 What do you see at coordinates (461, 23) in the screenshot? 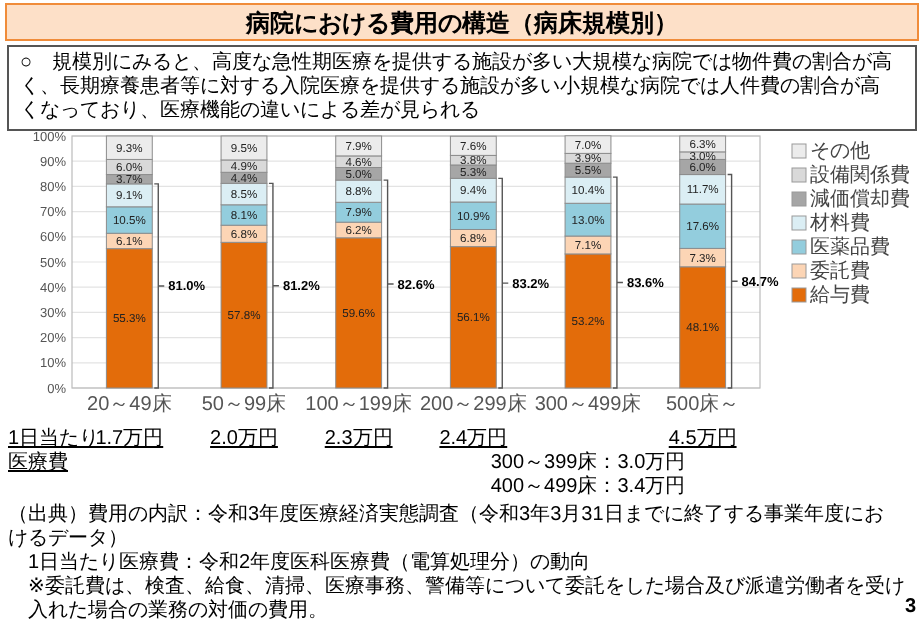
I see `chart-title: 病院における費用の構造（病床規模別）` at bounding box center [461, 23].